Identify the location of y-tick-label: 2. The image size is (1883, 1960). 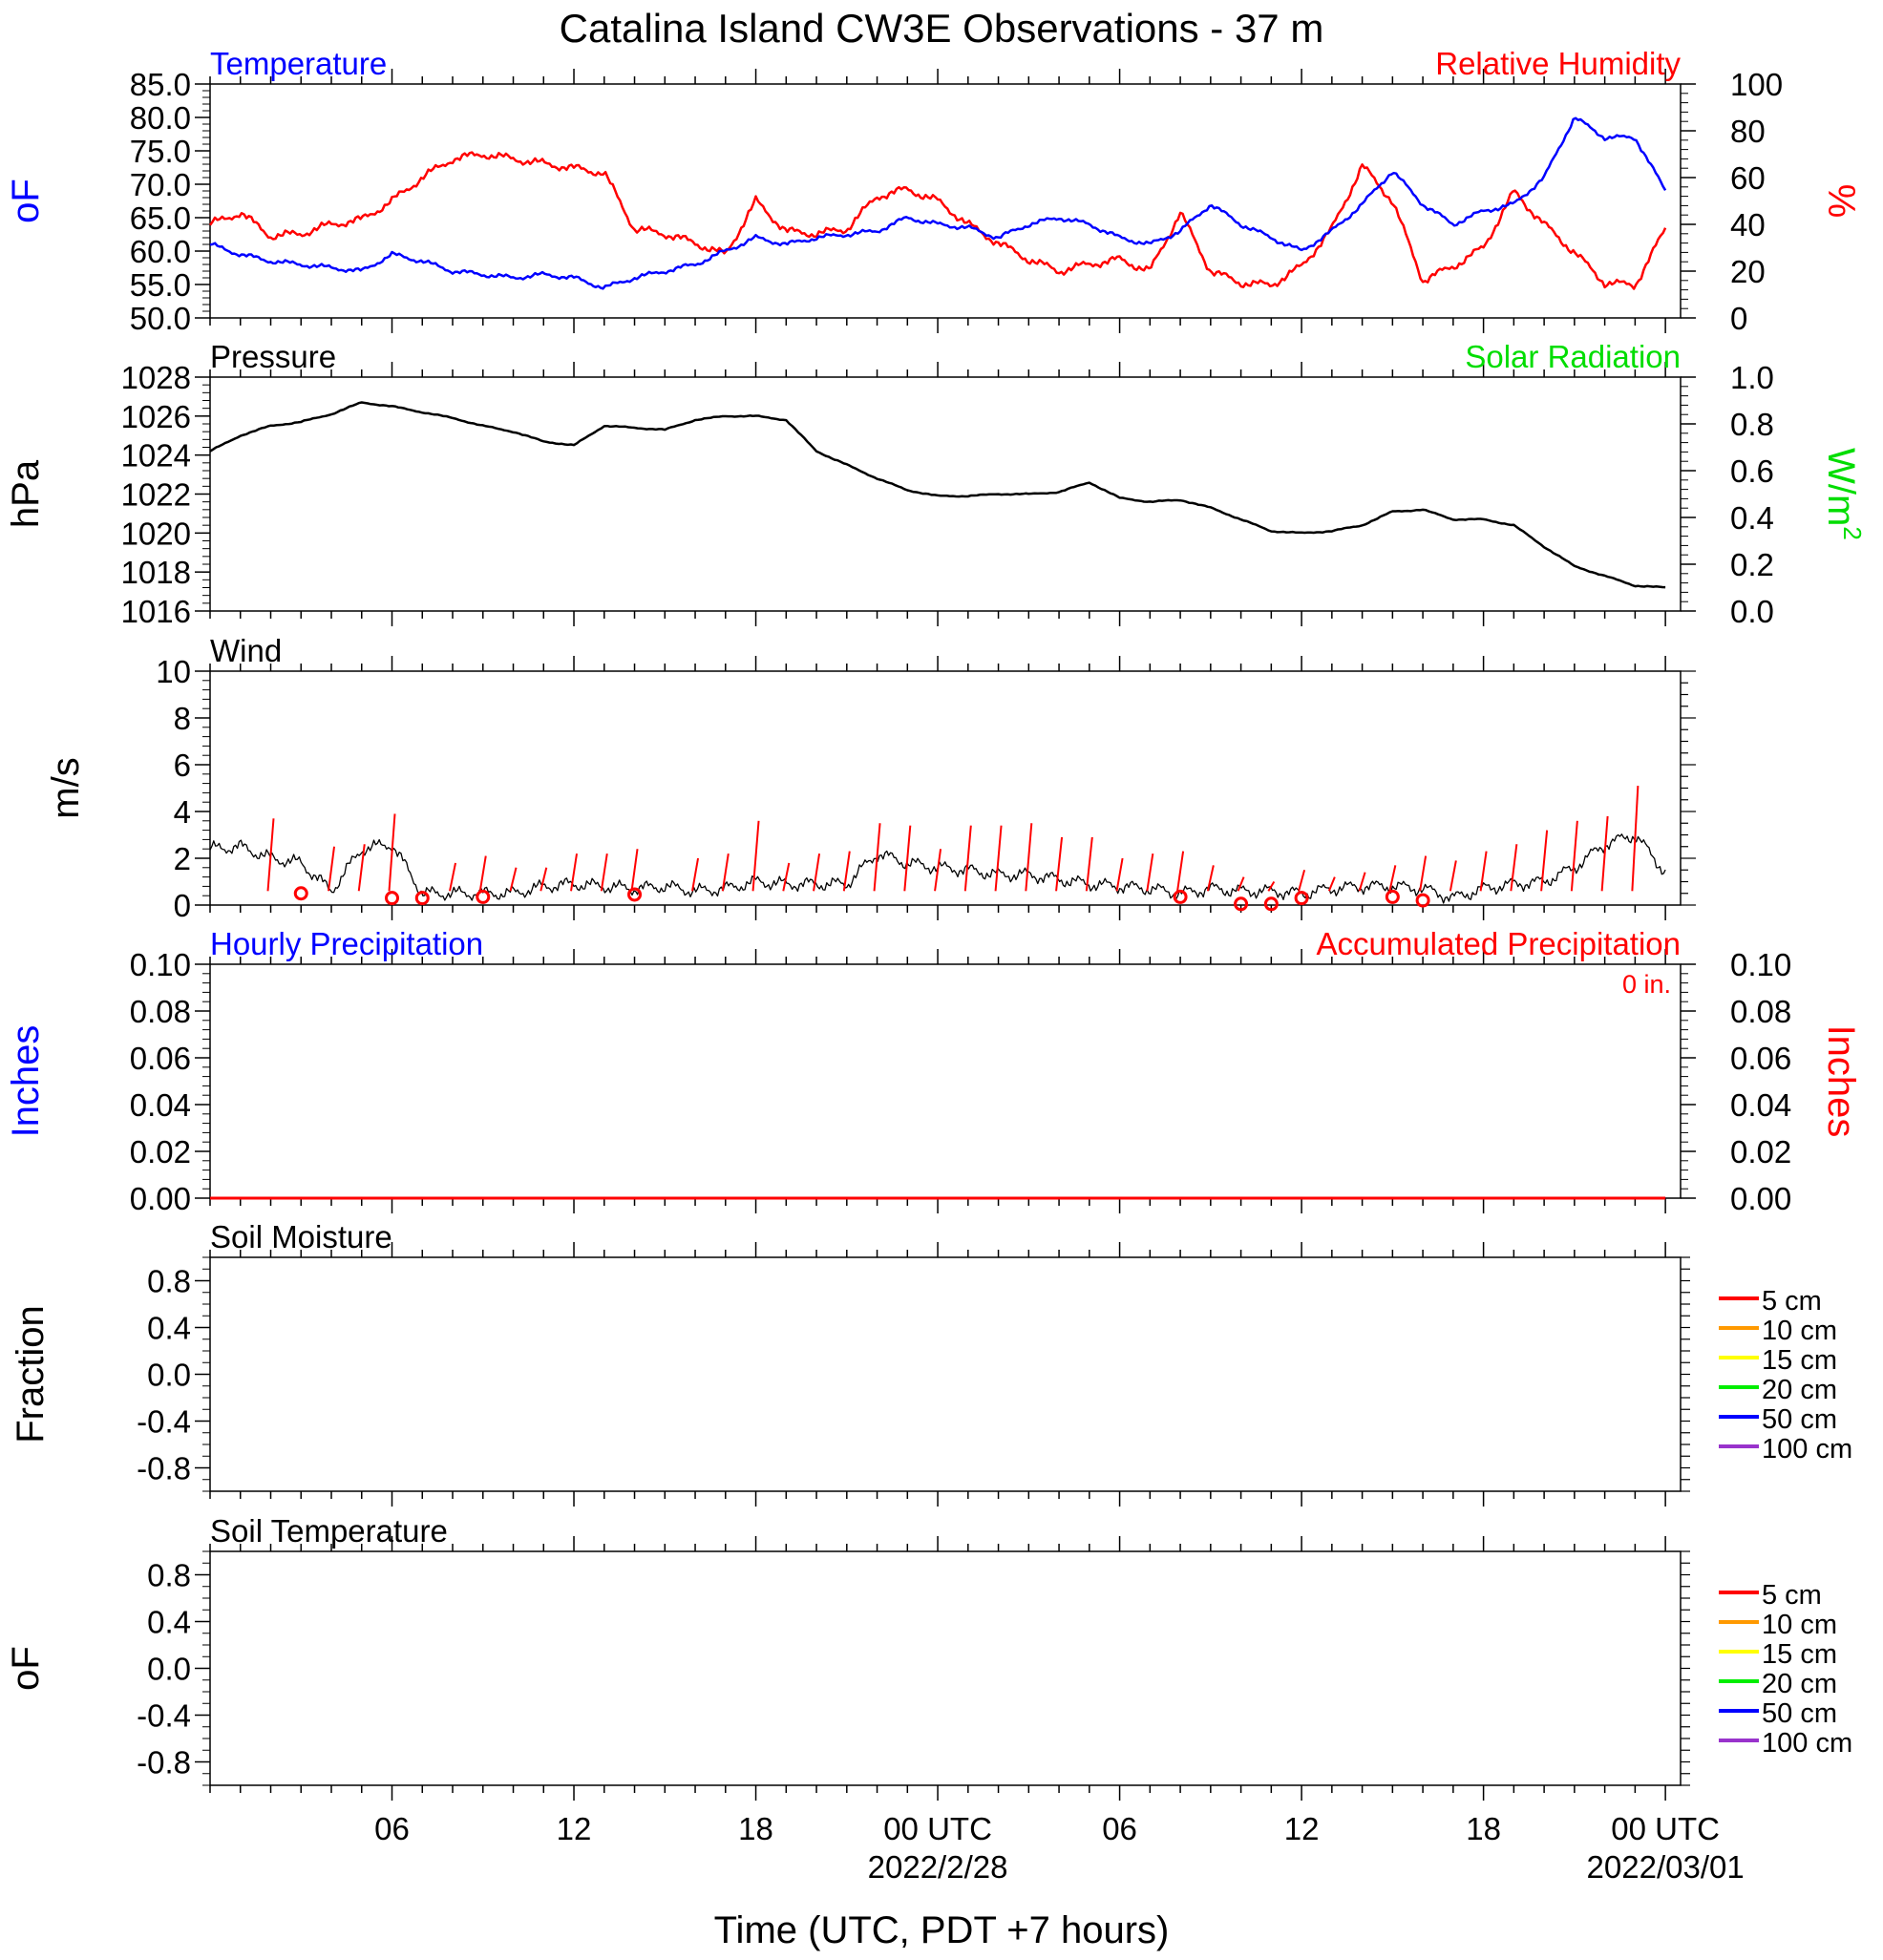
(182, 858).